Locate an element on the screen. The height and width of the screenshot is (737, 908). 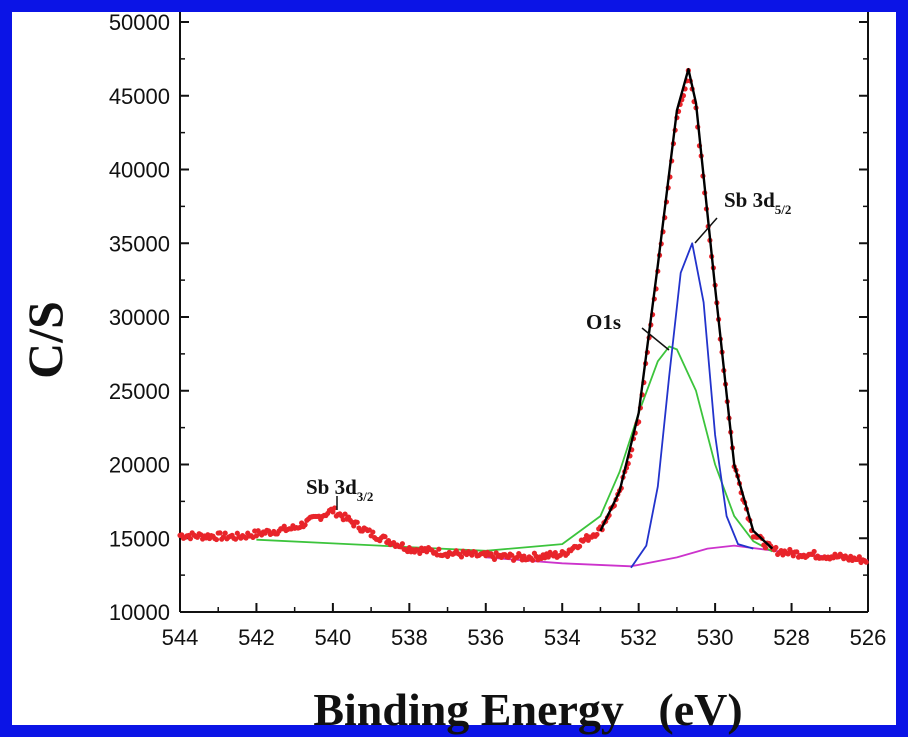
x-tick-label: 532 is located at coordinates (638, 637).